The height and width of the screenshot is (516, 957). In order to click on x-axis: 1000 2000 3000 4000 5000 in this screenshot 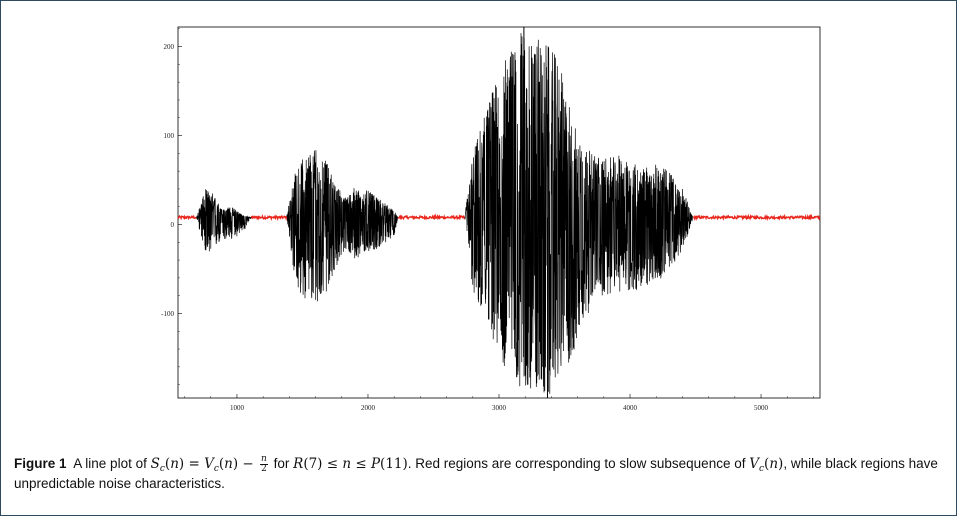, I will do `click(499, 403)`.